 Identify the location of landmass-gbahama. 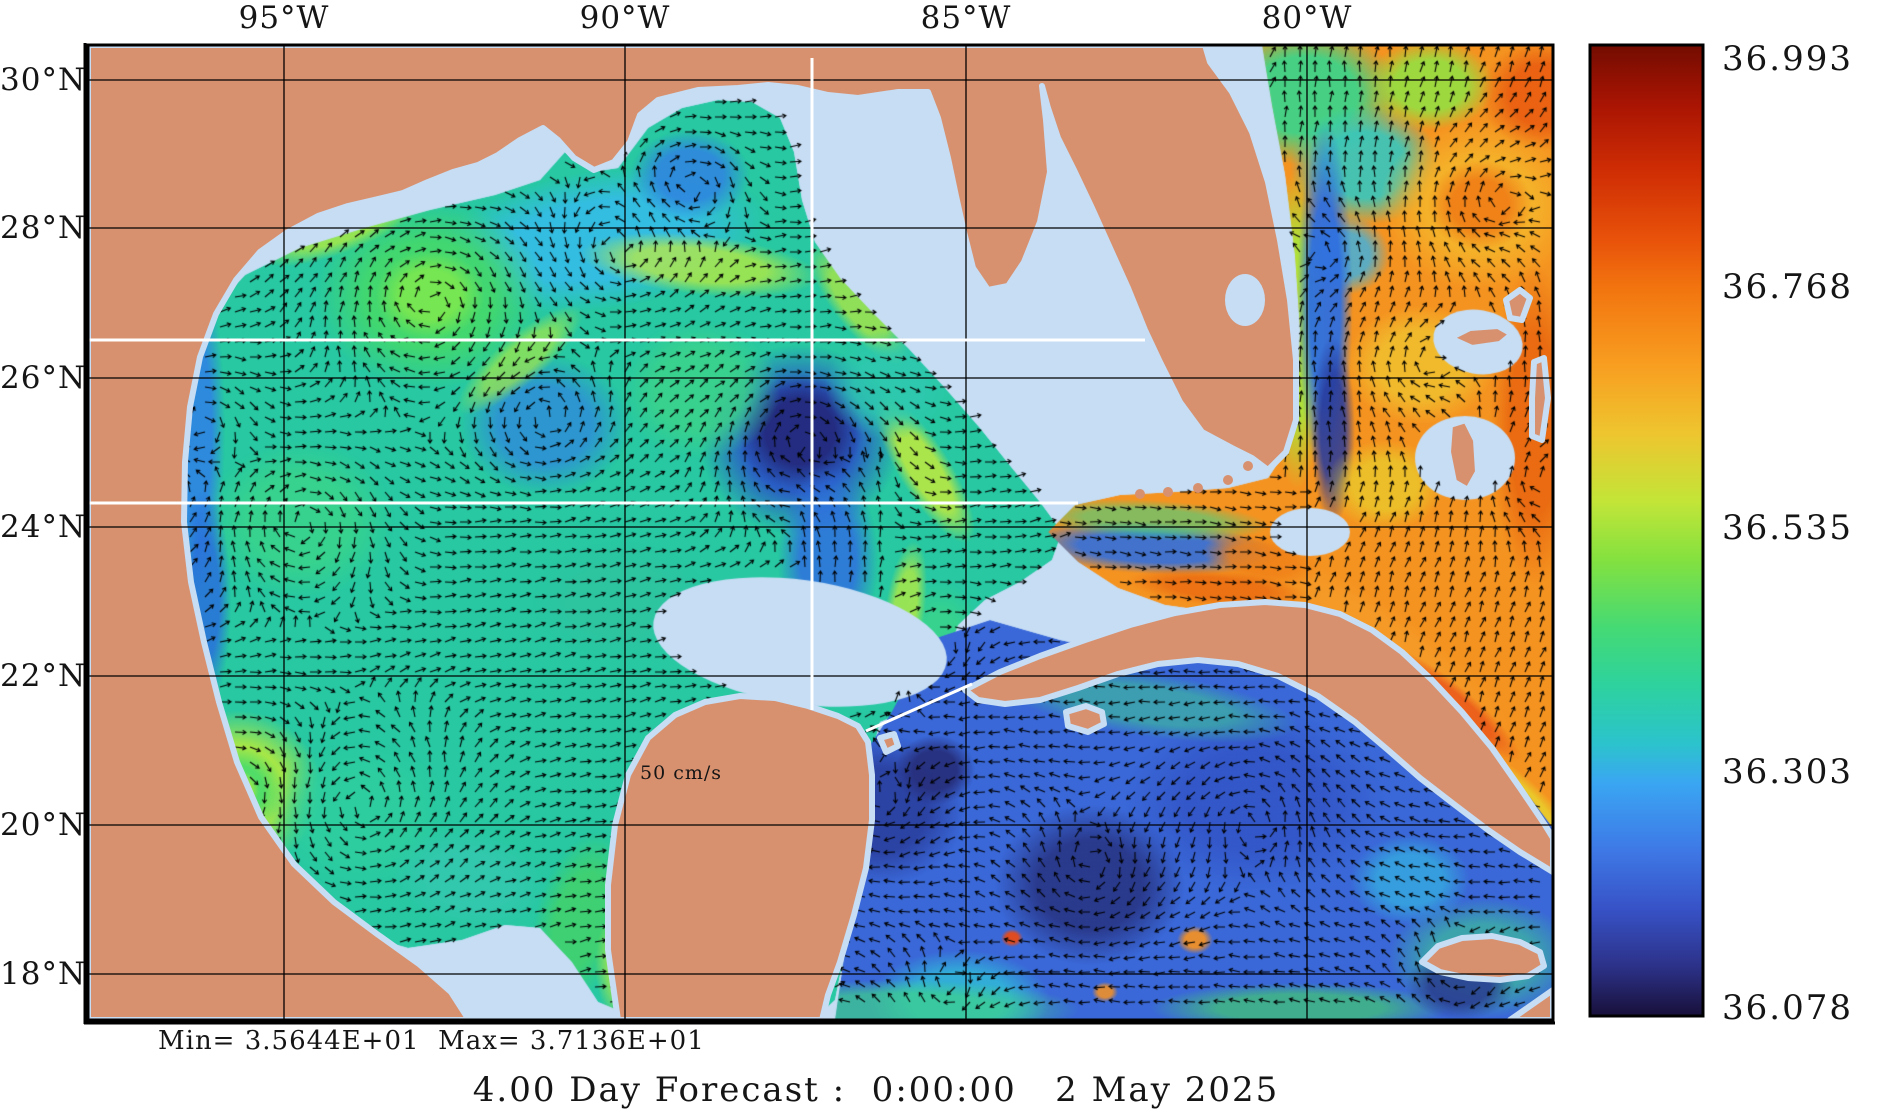
(1481, 337).